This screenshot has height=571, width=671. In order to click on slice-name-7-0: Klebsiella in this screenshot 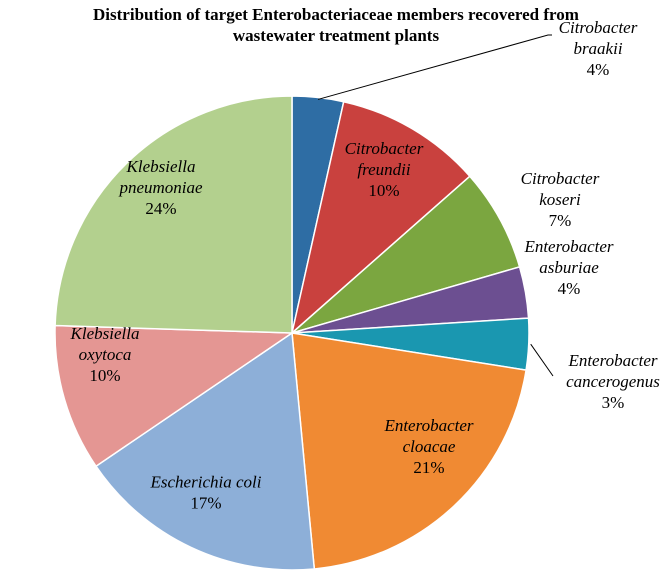, I will do `click(105, 333)`.